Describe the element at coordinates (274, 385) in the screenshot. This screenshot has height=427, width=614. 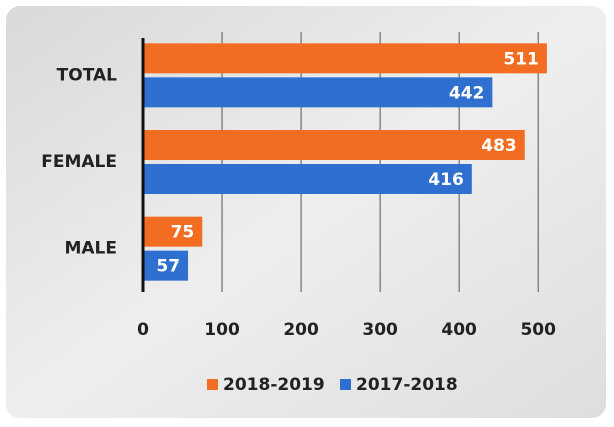
I see `legend-label: 2018-2019` at that location.